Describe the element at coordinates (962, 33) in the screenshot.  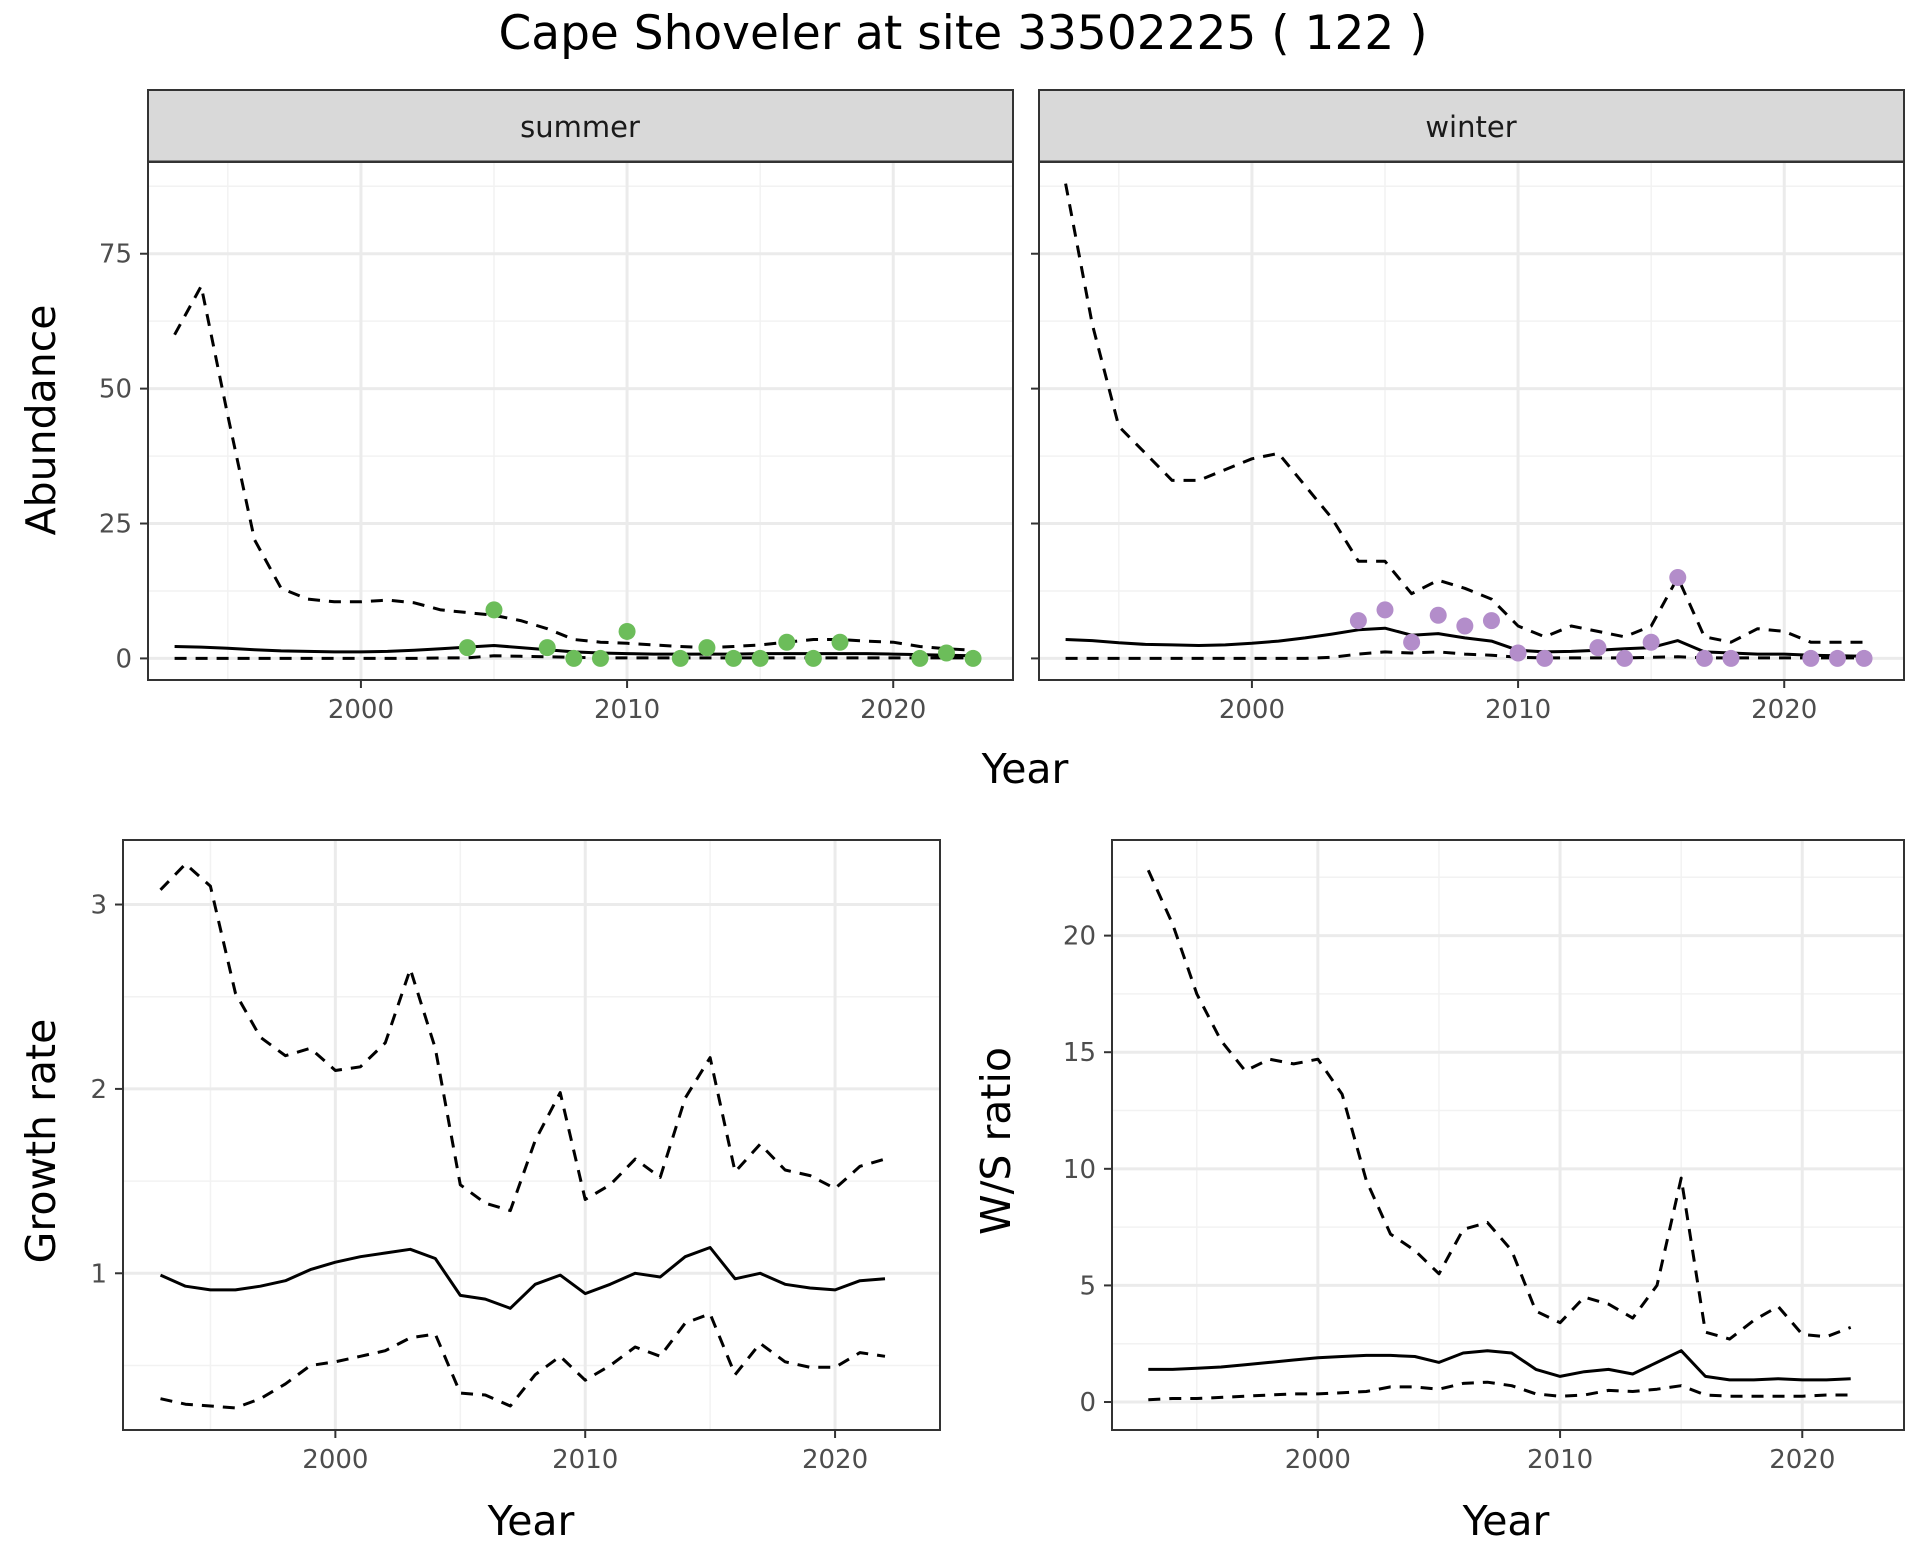
I see `chart-title: Cape Shoveler at site 33502225 ( 122 )` at that location.